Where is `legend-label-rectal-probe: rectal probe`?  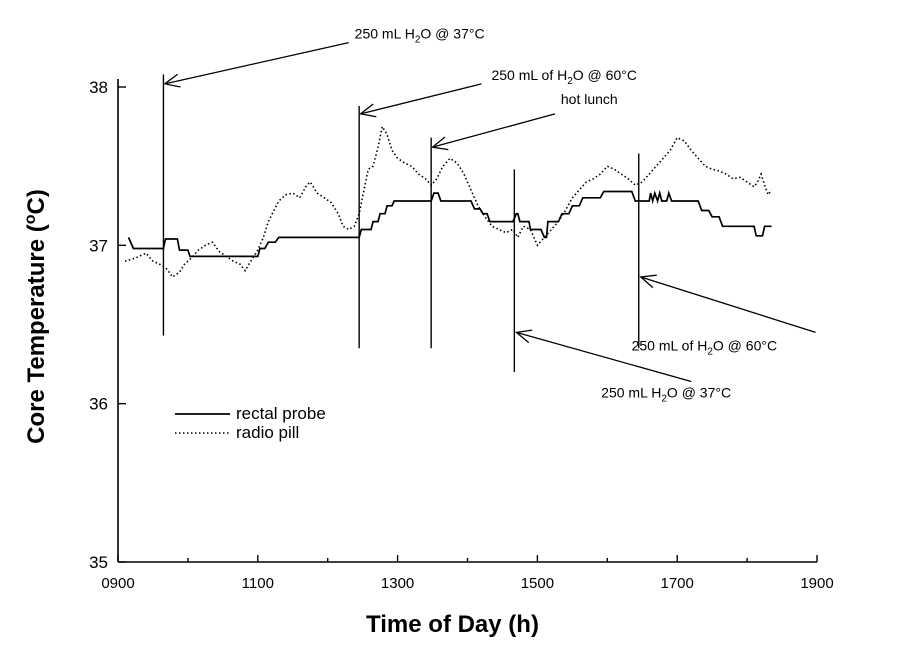 legend-label-rectal-probe: rectal probe is located at coordinates (281, 413).